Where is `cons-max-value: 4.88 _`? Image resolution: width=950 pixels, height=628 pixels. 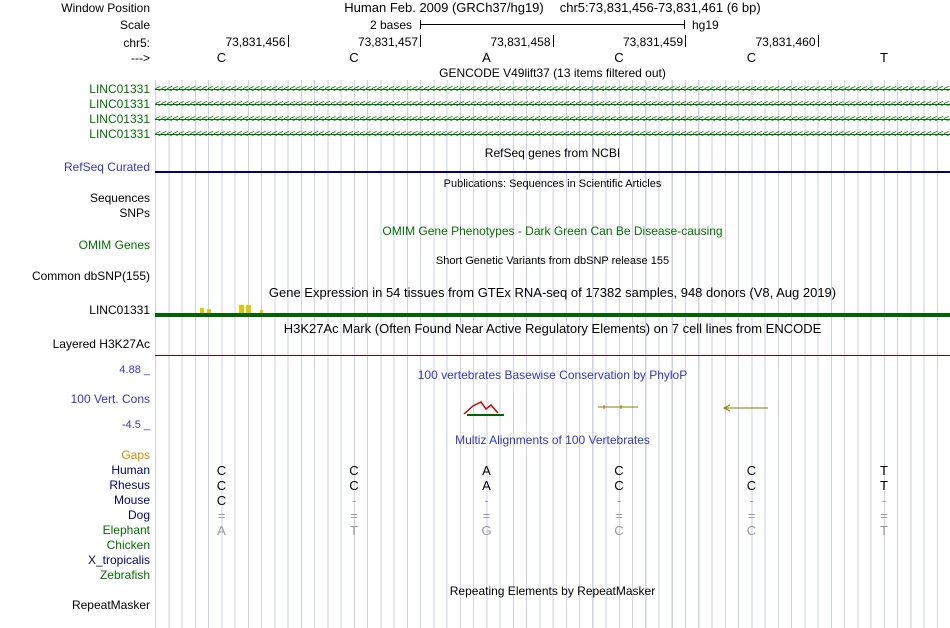 cons-max-value: 4.88 _ is located at coordinates (134, 370).